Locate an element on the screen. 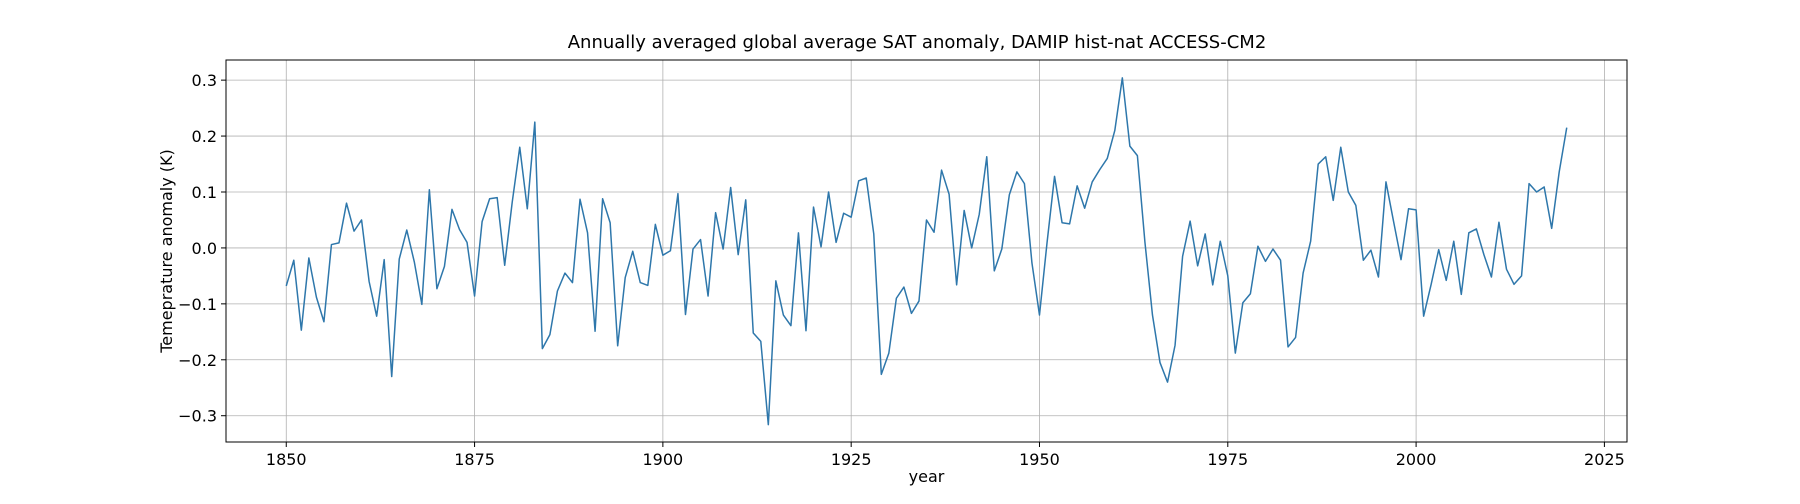 Image resolution: width=1800 pixels, height=504 pixels. y-tick-label: 0.1 is located at coordinates (204, 192).